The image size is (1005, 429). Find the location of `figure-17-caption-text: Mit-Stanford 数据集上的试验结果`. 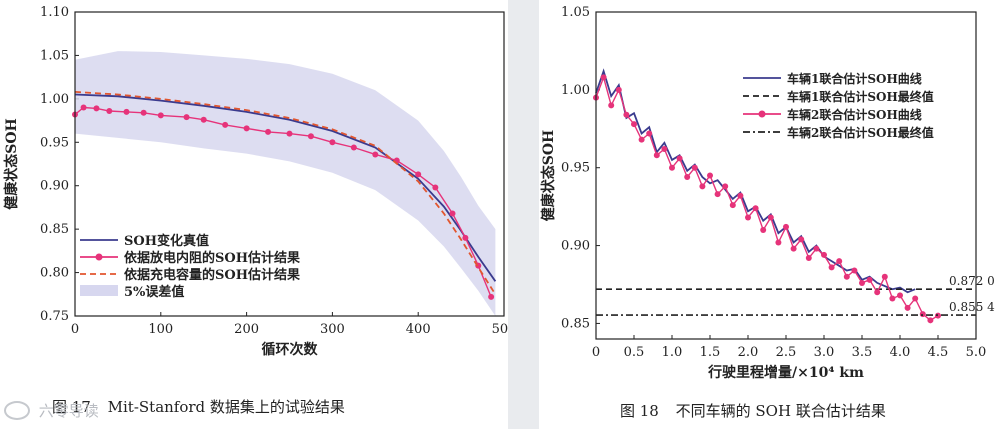

figure-17-caption-text: Mit-Stanford 数据集上的试验结果 is located at coordinates (226, 407).